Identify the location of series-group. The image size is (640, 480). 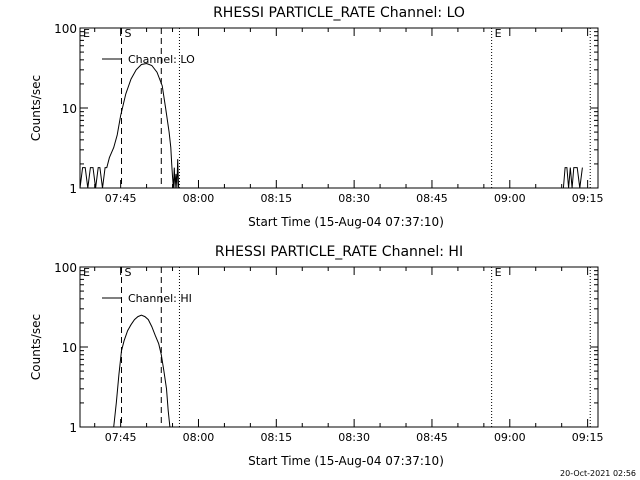
(142, 371).